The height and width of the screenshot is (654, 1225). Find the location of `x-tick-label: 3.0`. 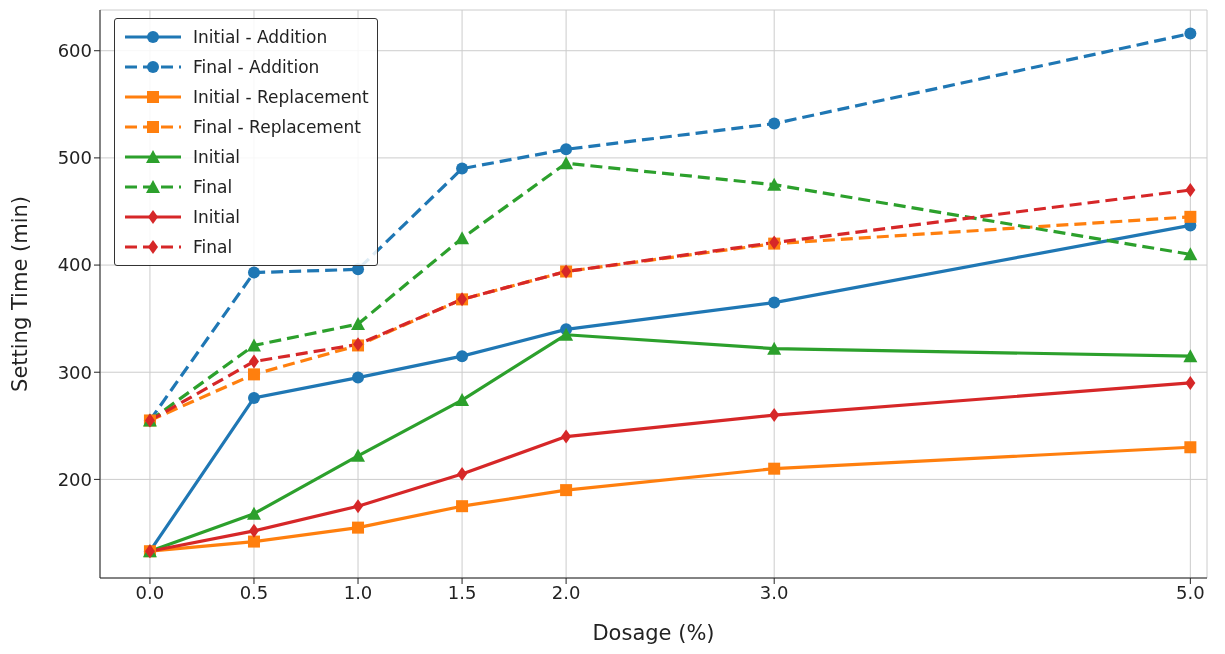

x-tick-label: 3.0 is located at coordinates (774, 592).